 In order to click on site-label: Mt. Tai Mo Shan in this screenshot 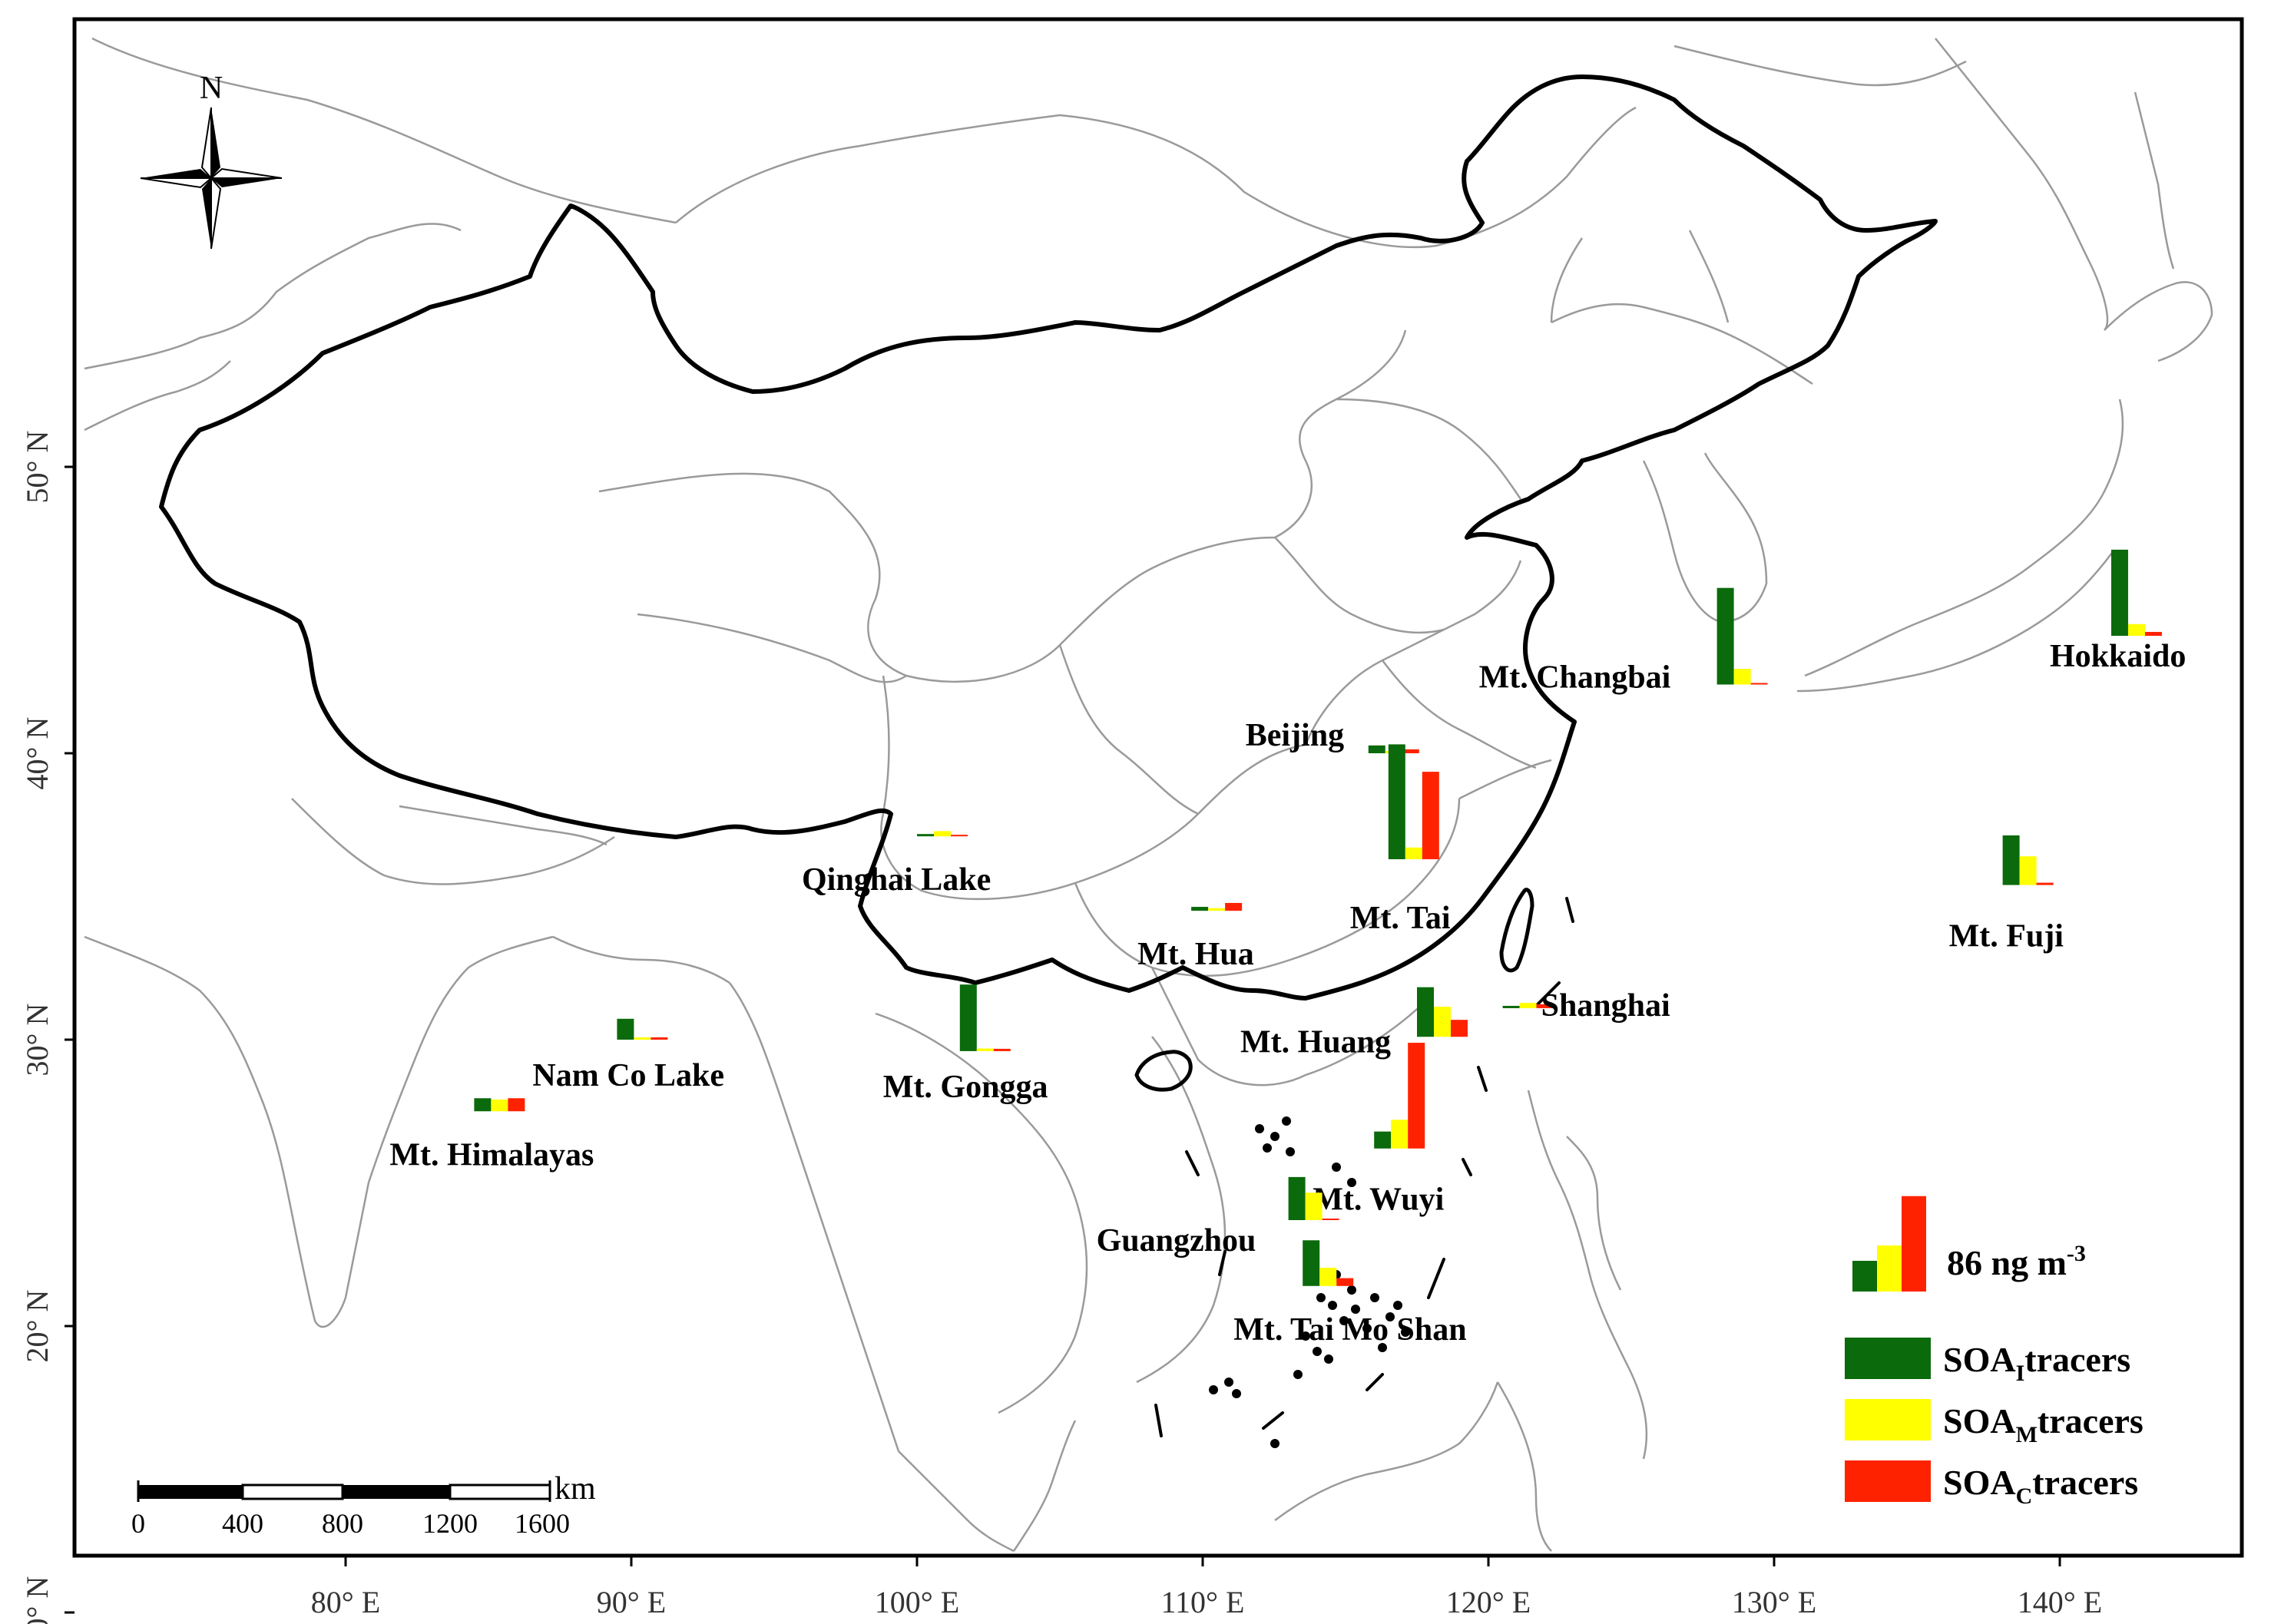, I will do `click(1349, 1330)`.